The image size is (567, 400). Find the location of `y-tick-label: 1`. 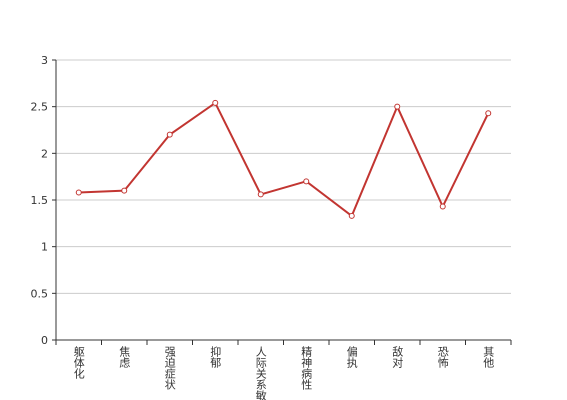

y-tick-label: 1 is located at coordinates (44, 247).